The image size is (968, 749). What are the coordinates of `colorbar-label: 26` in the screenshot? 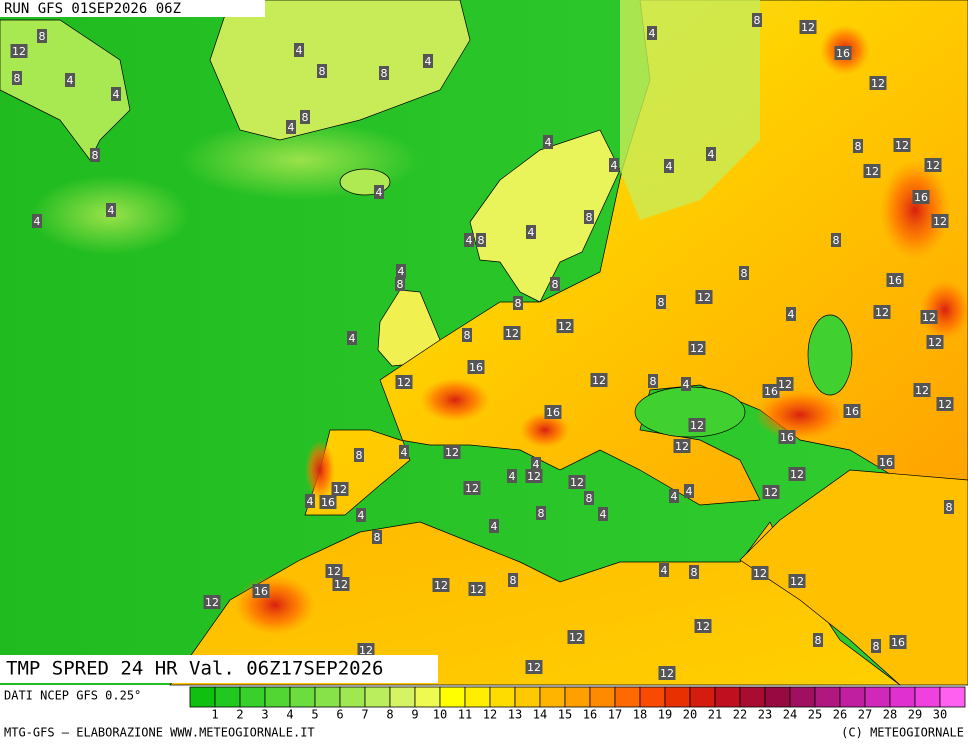 It's located at (840, 715).